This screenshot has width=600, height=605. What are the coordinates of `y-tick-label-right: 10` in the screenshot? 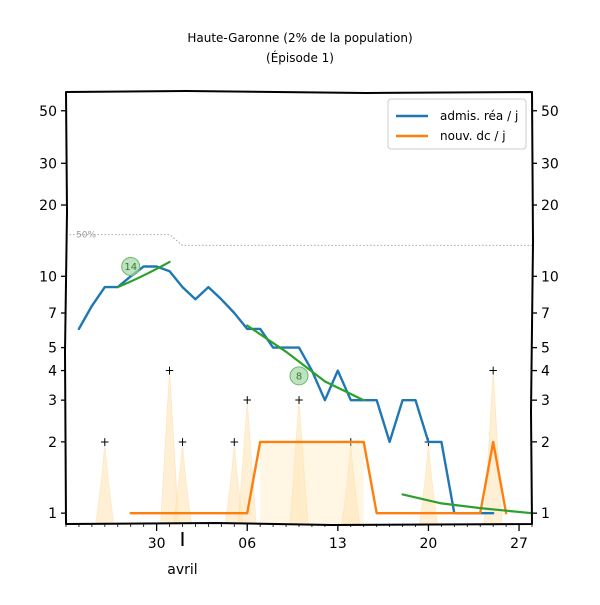 It's located at (550, 277).